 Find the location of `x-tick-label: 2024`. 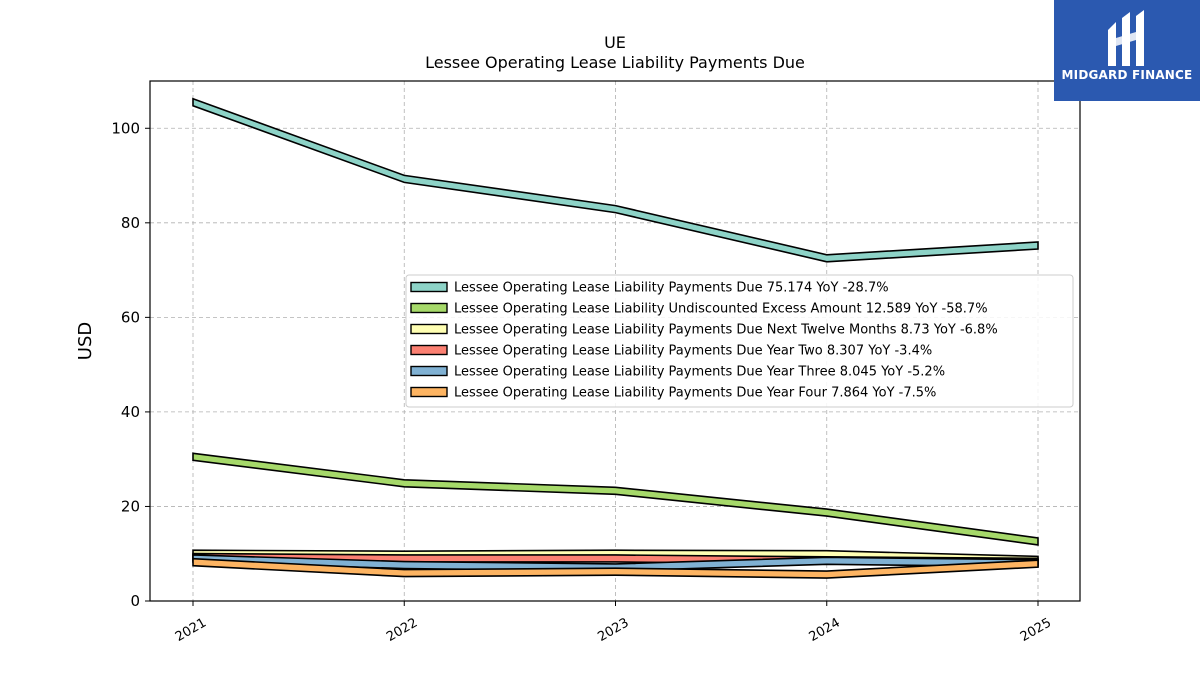

x-tick-label: 2024 is located at coordinates (825, 630).